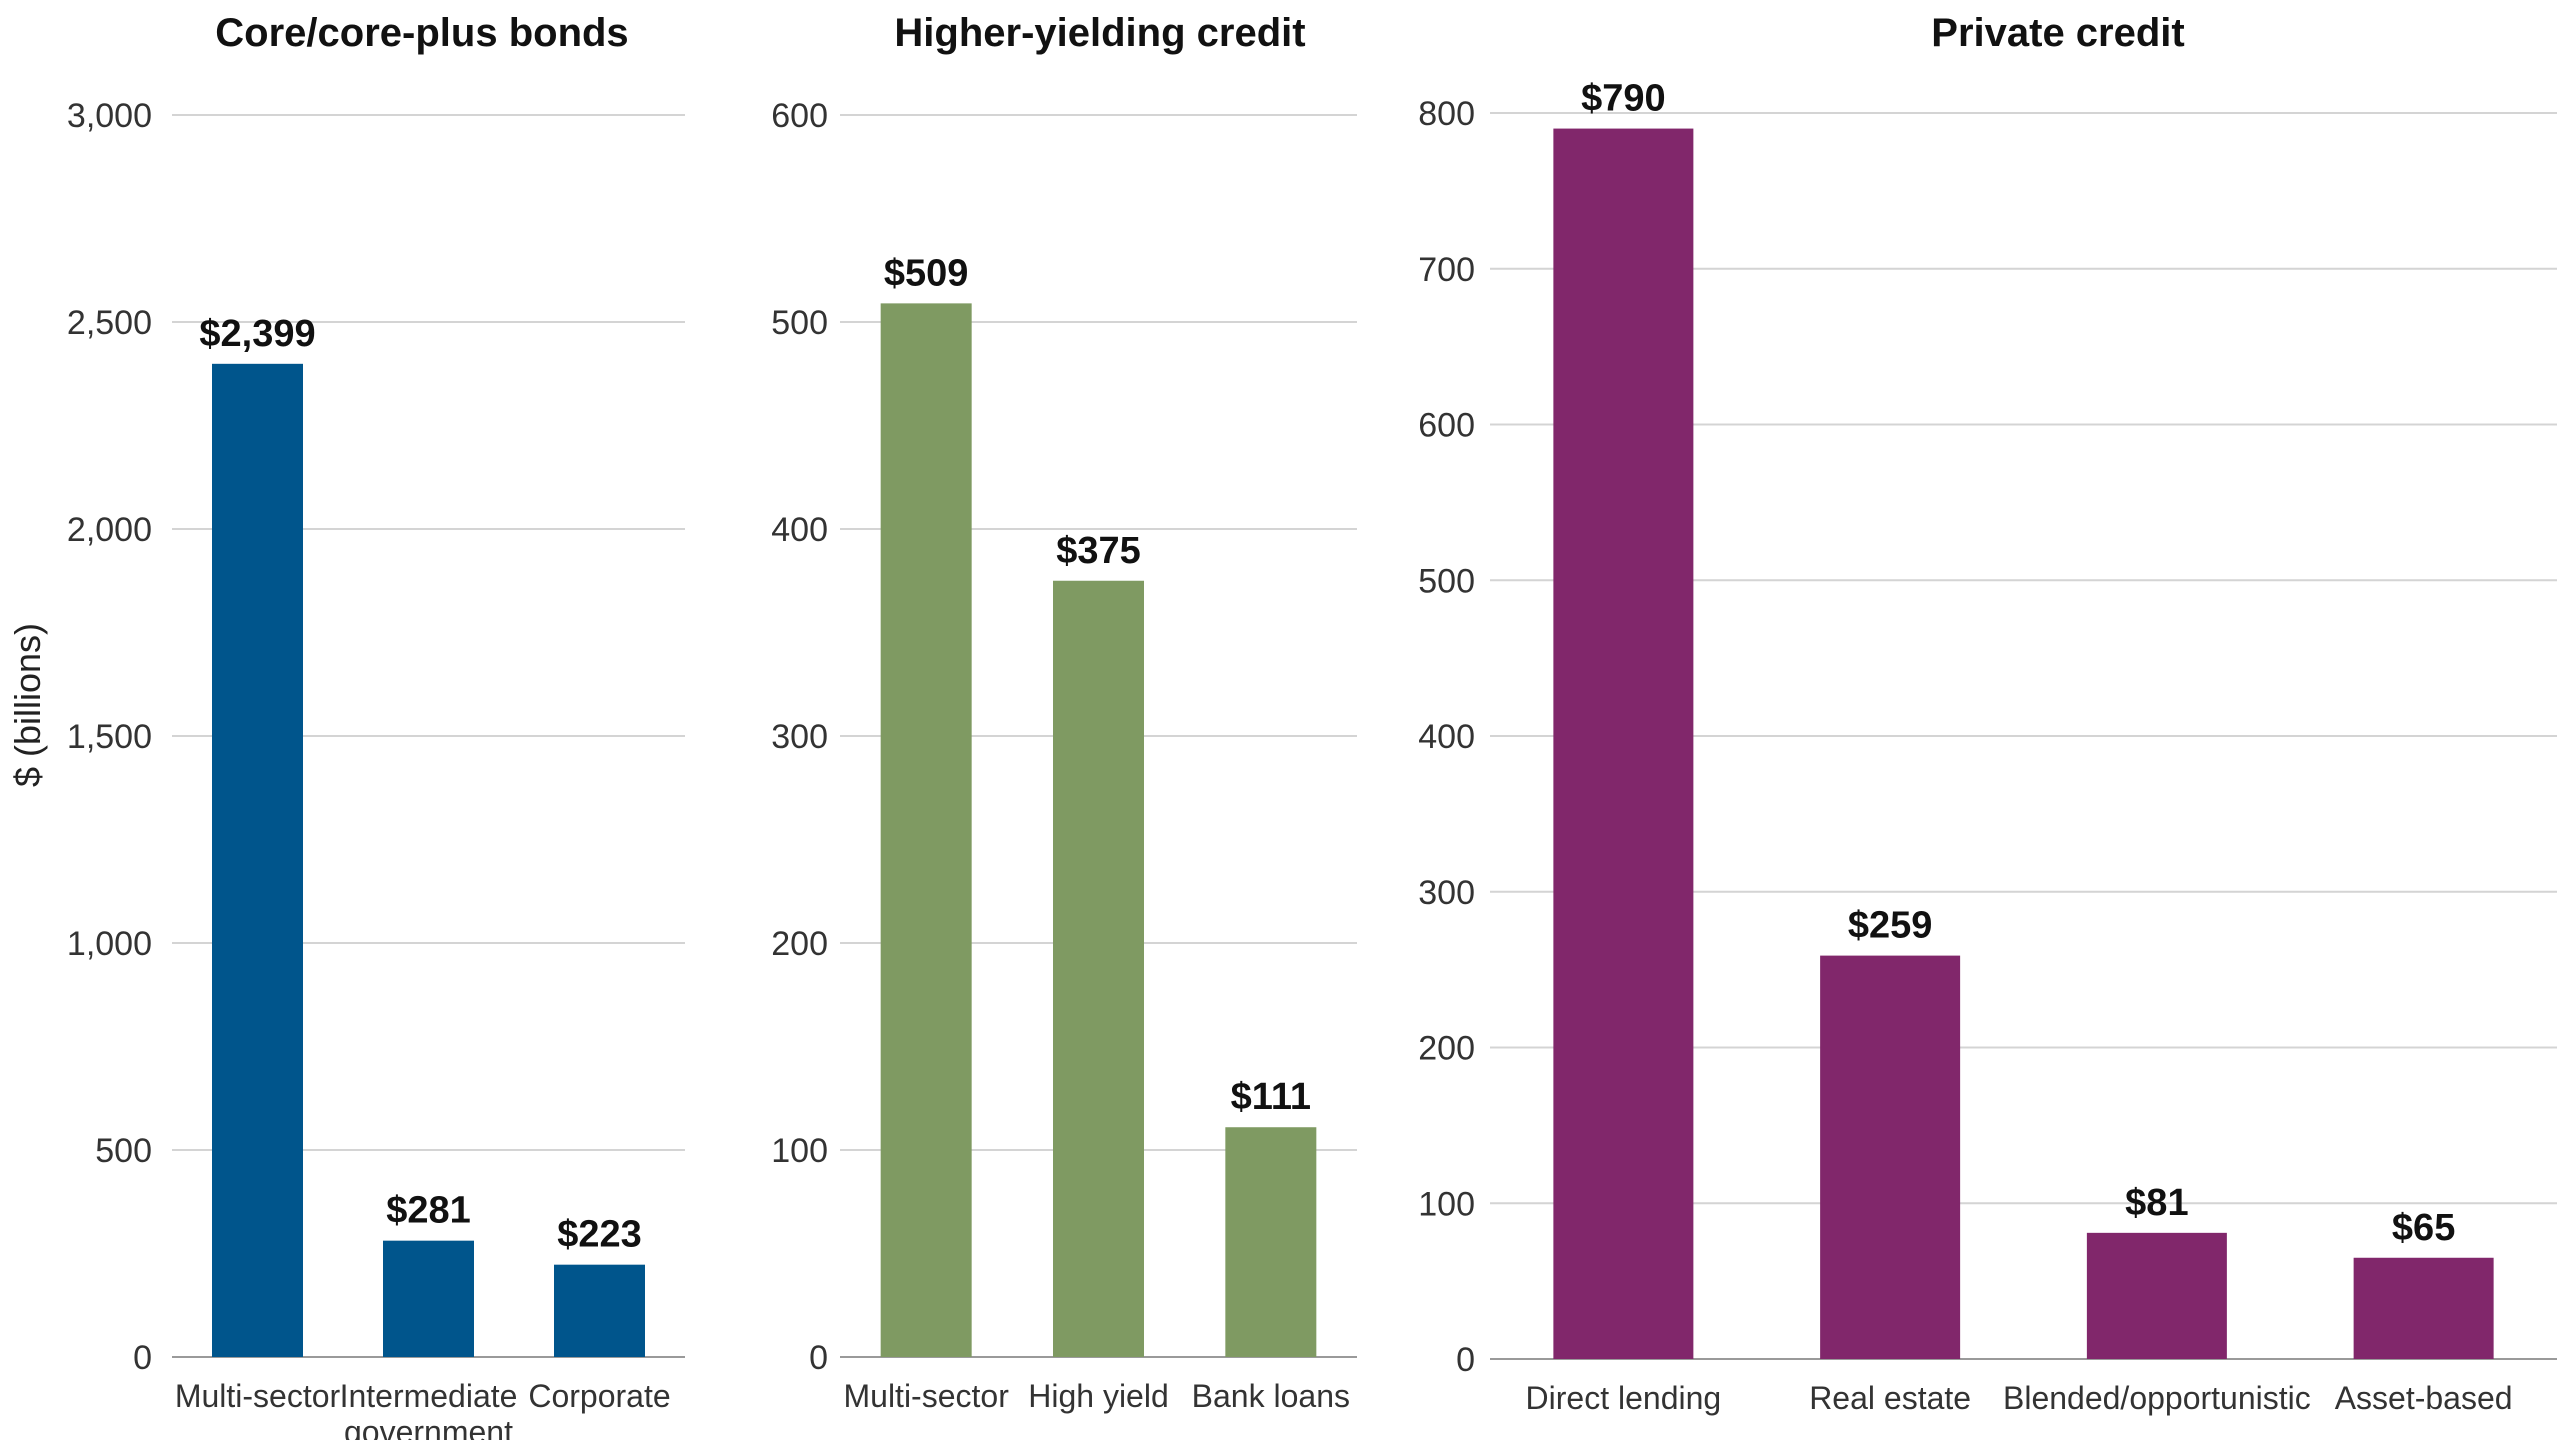 Image resolution: width=2560 pixels, height=1440 pixels. I want to click on x-category-label: Blended/opportunistic, so click(2157, 1398).